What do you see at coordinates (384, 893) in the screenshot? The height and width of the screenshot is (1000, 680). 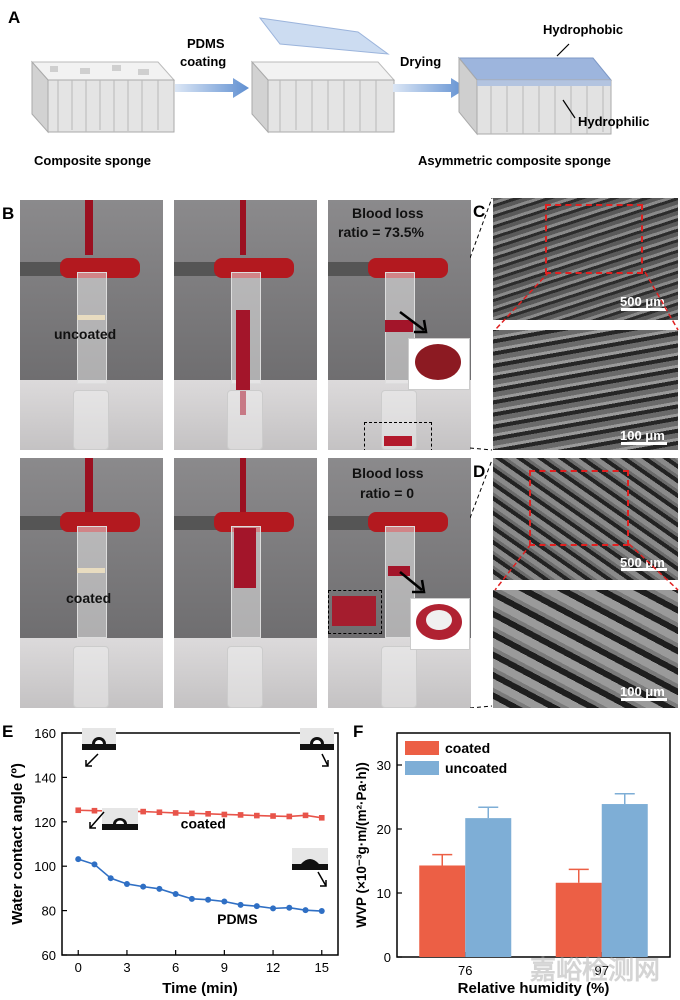 I see `y-tick-label: 10` at bounding box center [384, 893].